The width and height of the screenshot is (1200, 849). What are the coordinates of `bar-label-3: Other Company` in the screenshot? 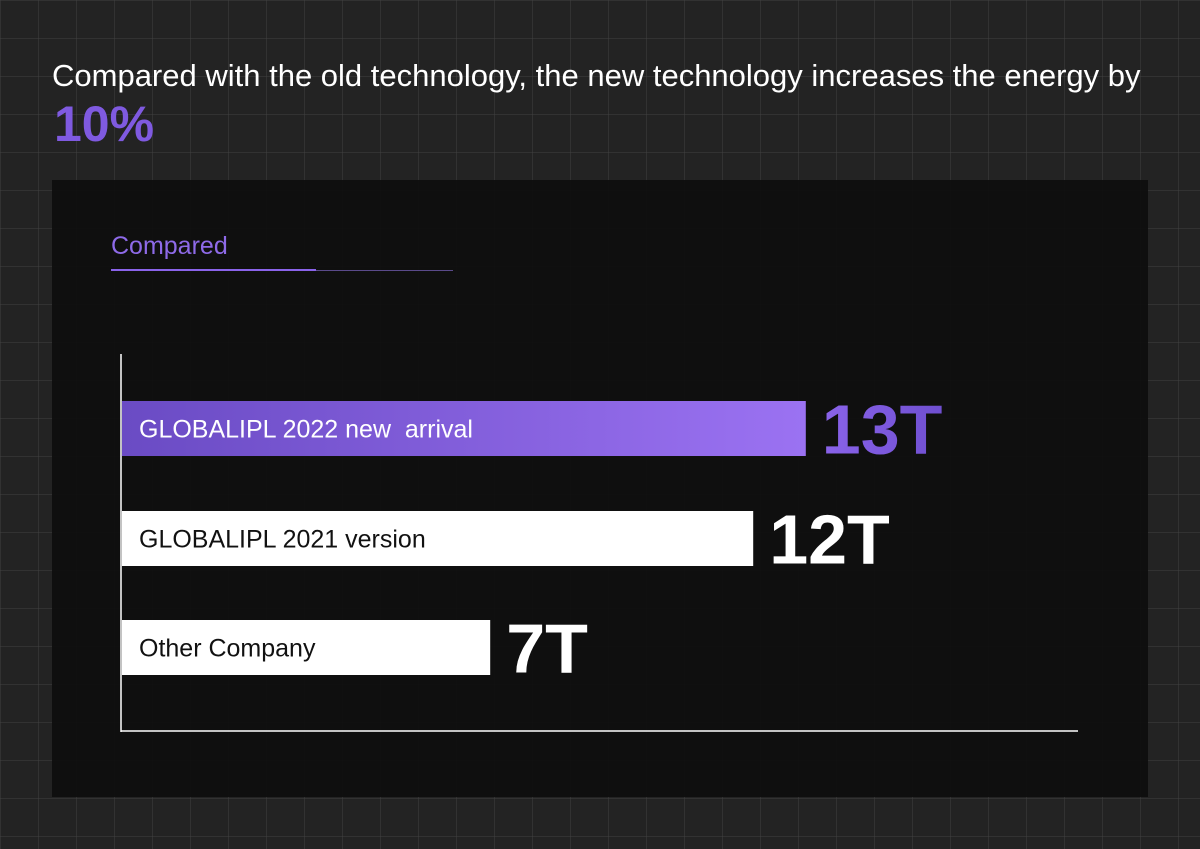 It's located at (227, 649).